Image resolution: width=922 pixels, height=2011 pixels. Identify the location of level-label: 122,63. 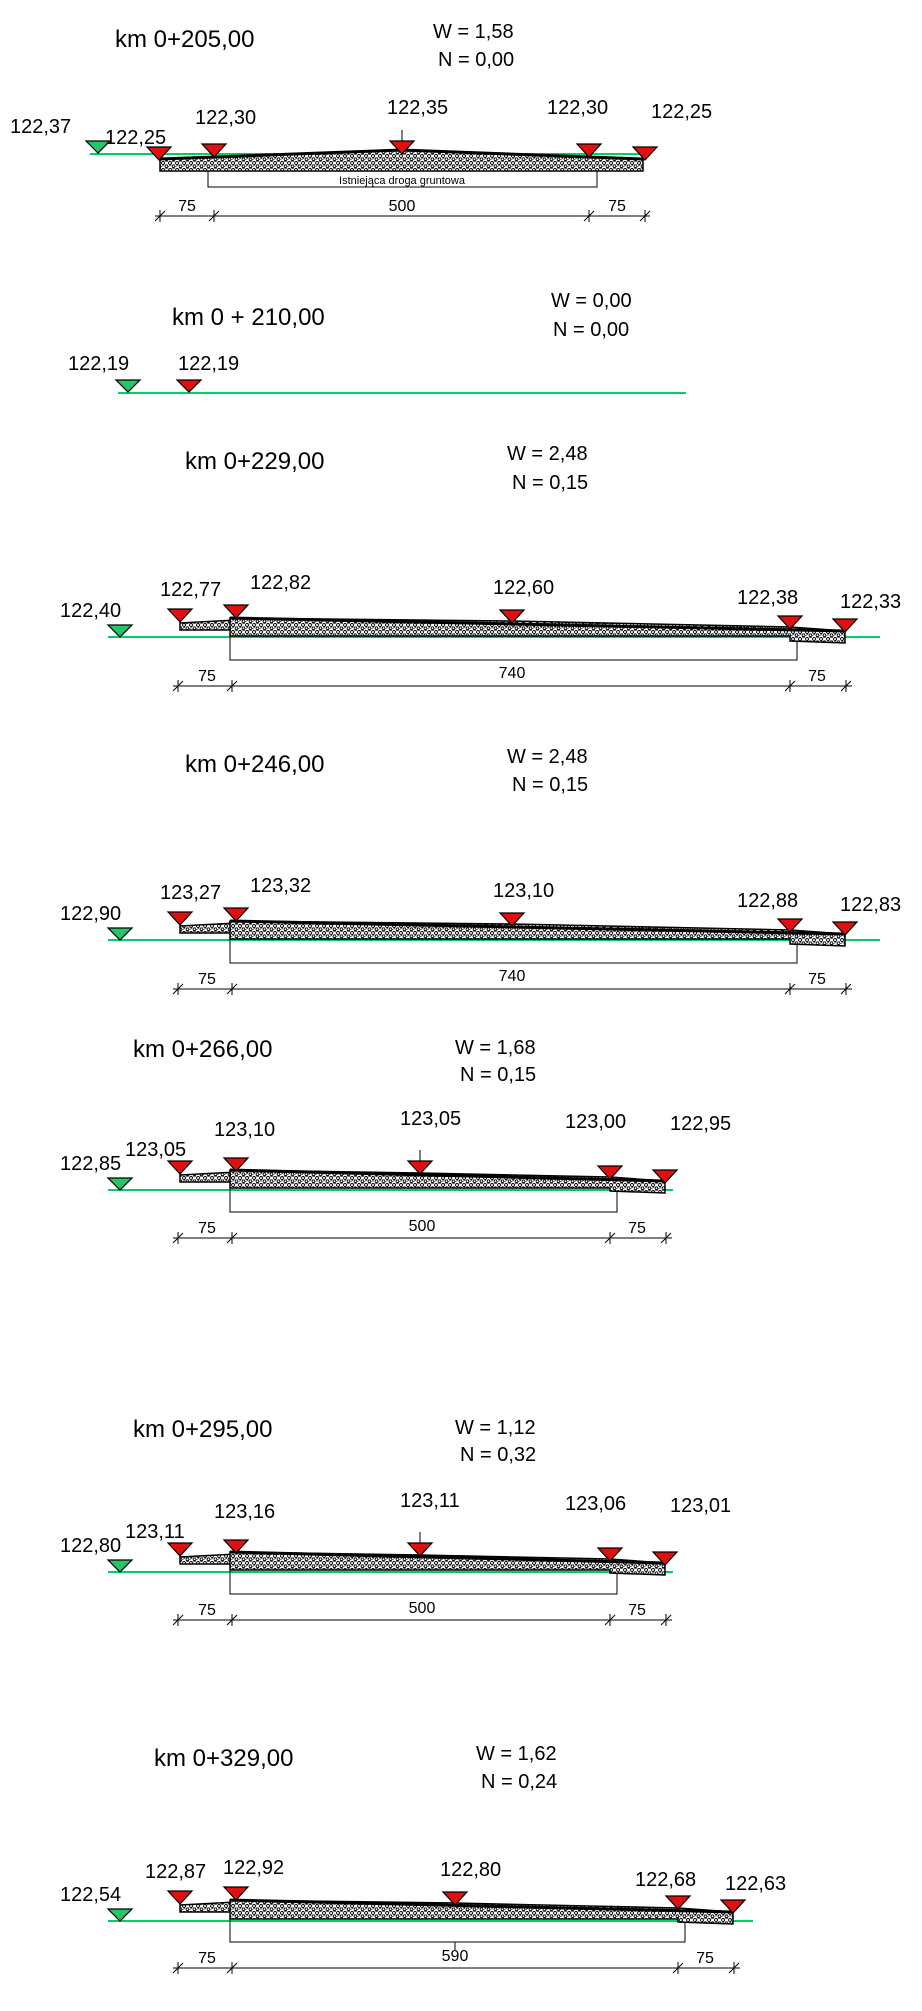
(755, 1884).